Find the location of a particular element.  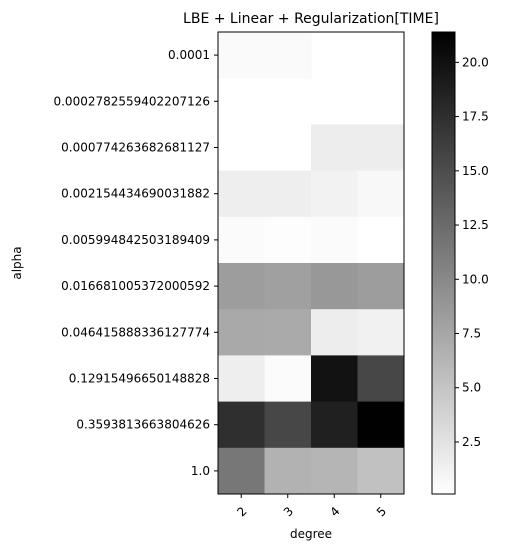

colorbar-tick-label: 5.0 is located at coordinates (471, 388).